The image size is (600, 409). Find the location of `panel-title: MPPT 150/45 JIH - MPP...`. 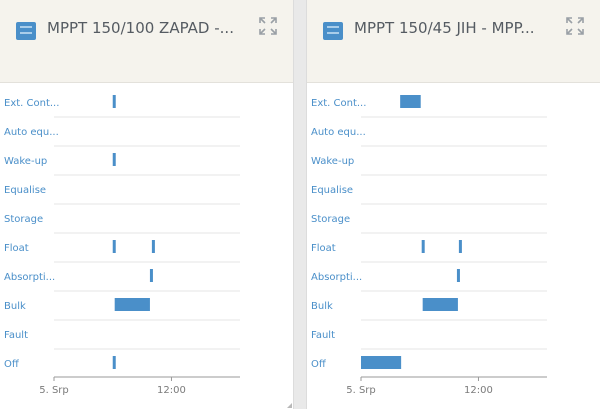

panel-title: MPPT 150/45 JIH - MPP... is located at coordinates (444, 28).